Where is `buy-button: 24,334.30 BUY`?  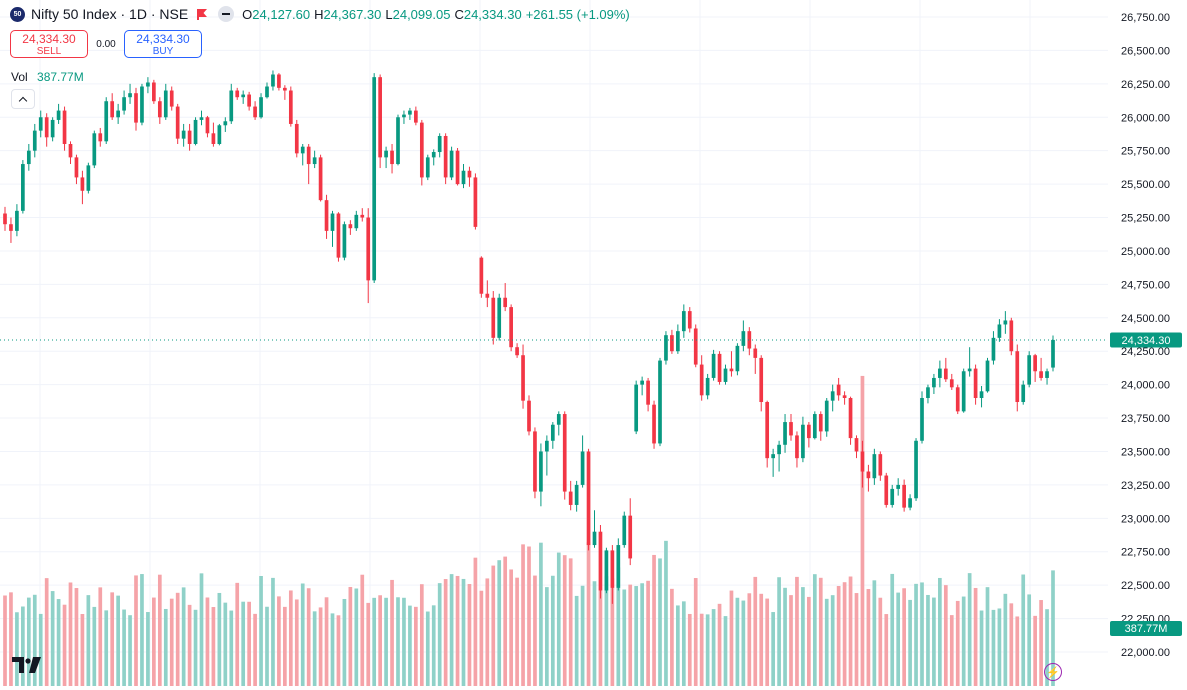 buy-button: 24,334.30 BUY is located at coordinates (163, 44).